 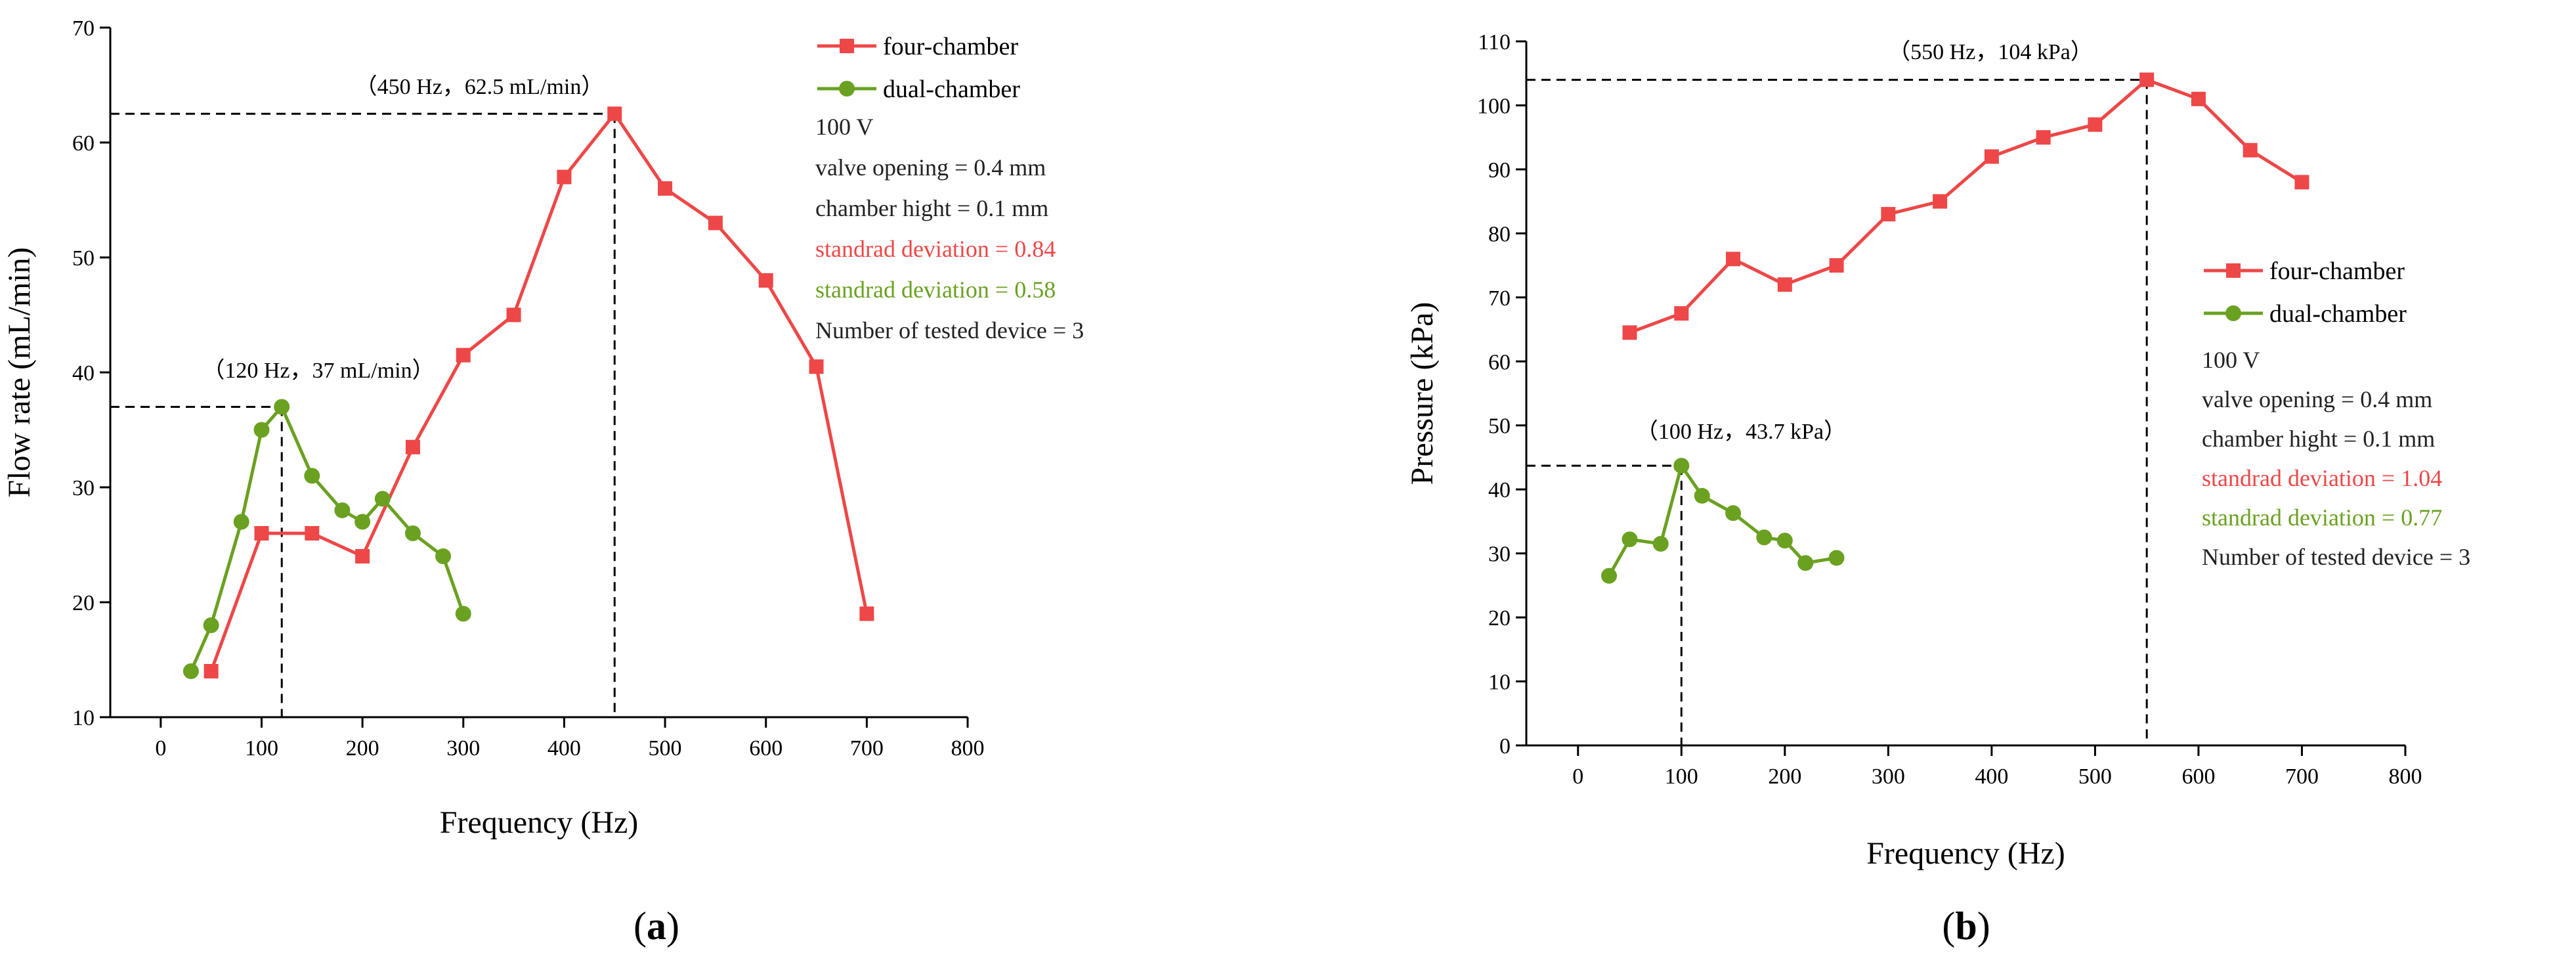 I want to click on condition-note: valve opening = 0.4 mm, so click(x=930, y=167).